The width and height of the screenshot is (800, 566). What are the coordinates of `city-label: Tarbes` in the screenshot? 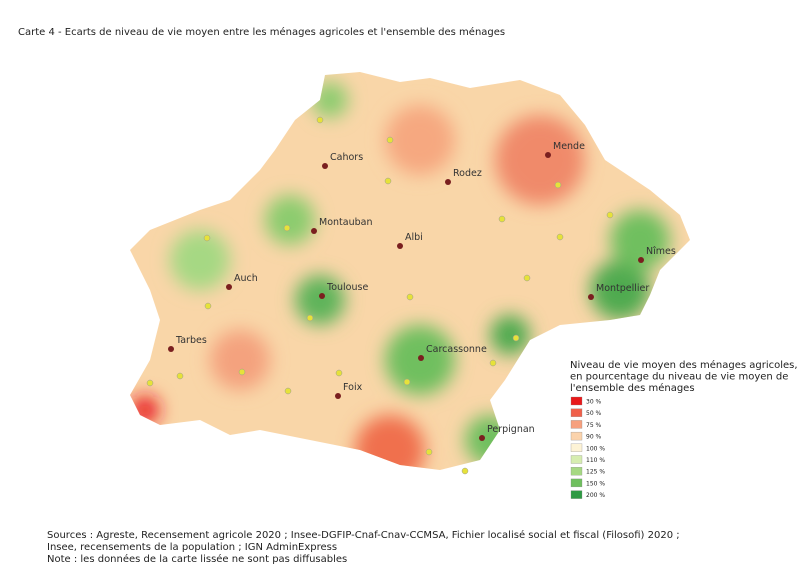 It's located at (191, 340).